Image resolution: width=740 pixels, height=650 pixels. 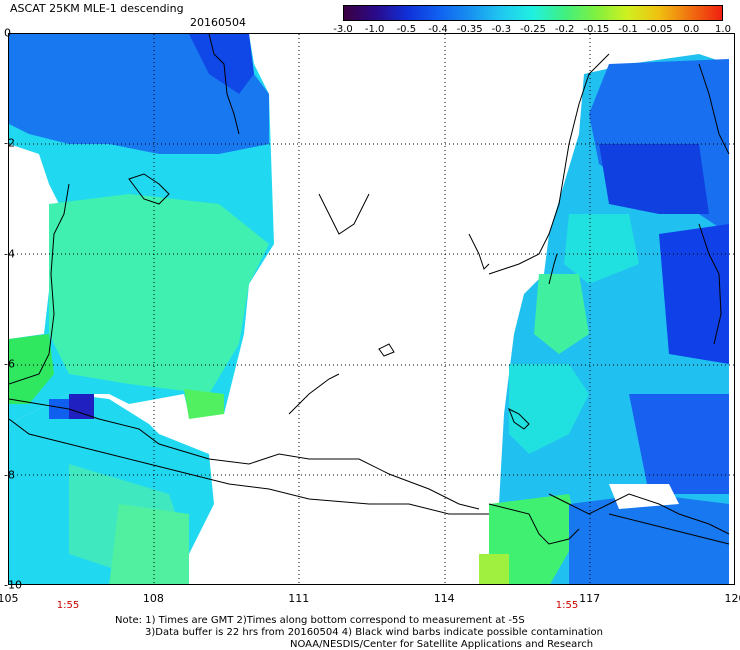 I want to click on latitude-tick-label: -8, so click(x=9, y=475).